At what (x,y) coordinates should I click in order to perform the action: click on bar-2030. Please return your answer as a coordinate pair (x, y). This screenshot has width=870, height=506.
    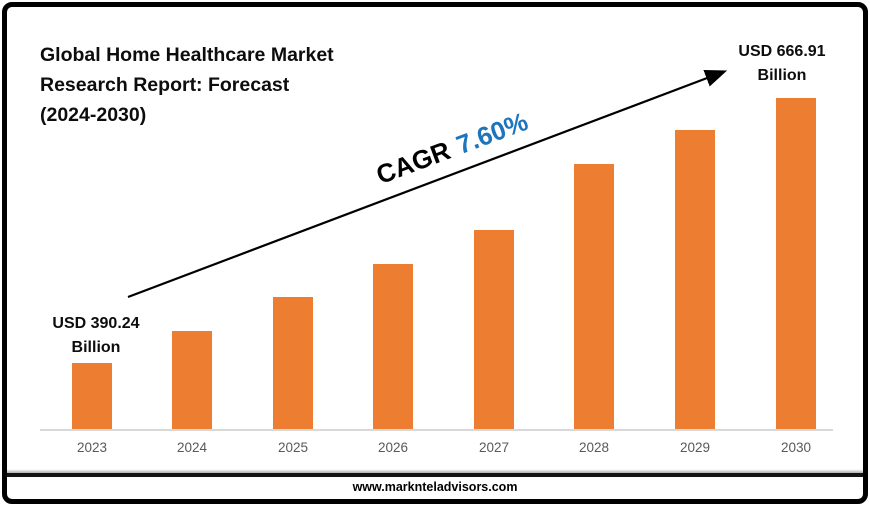
    Looking at the image, I should click on (796, 264).